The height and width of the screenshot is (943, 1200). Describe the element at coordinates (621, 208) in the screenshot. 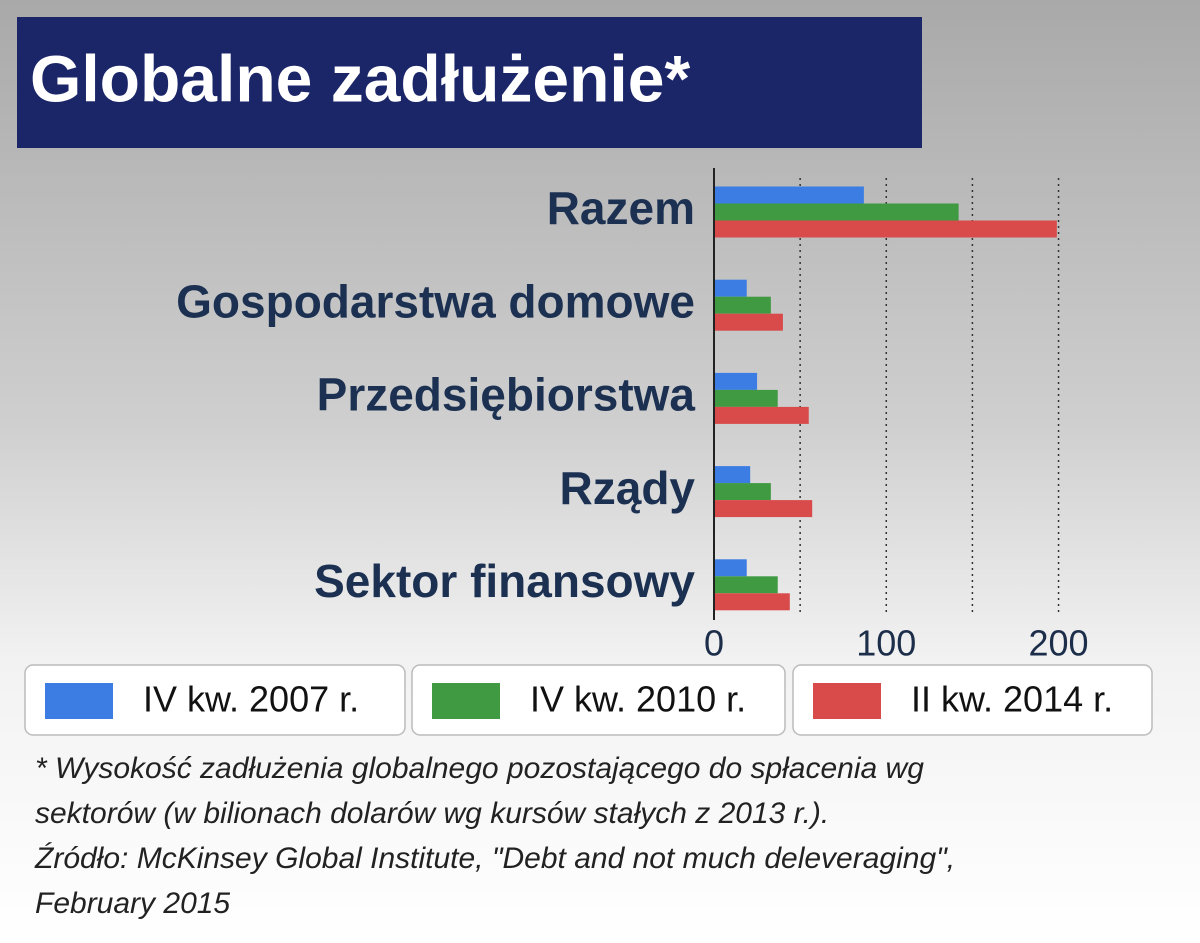

I see `category-label: Razem` at that location.